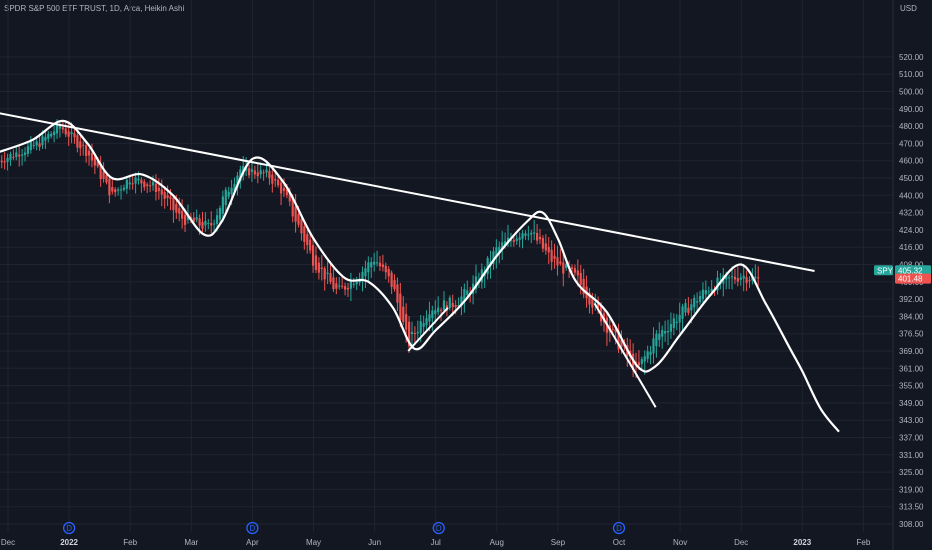  Describe the element at coordinates (911, 92) in the screenshot. I see `y-tick-label: 500.00` at that location.